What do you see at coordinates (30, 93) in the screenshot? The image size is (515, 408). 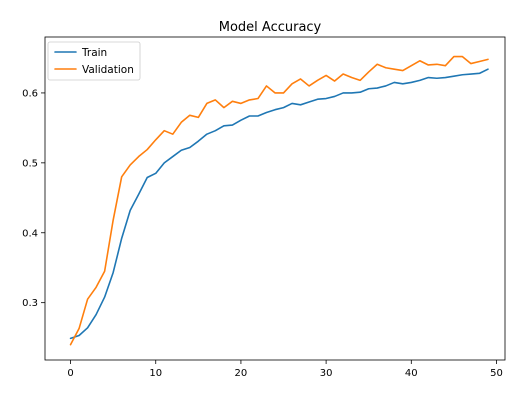 I see `y-tick-label: 0.6` at bounding box center [30, 93].